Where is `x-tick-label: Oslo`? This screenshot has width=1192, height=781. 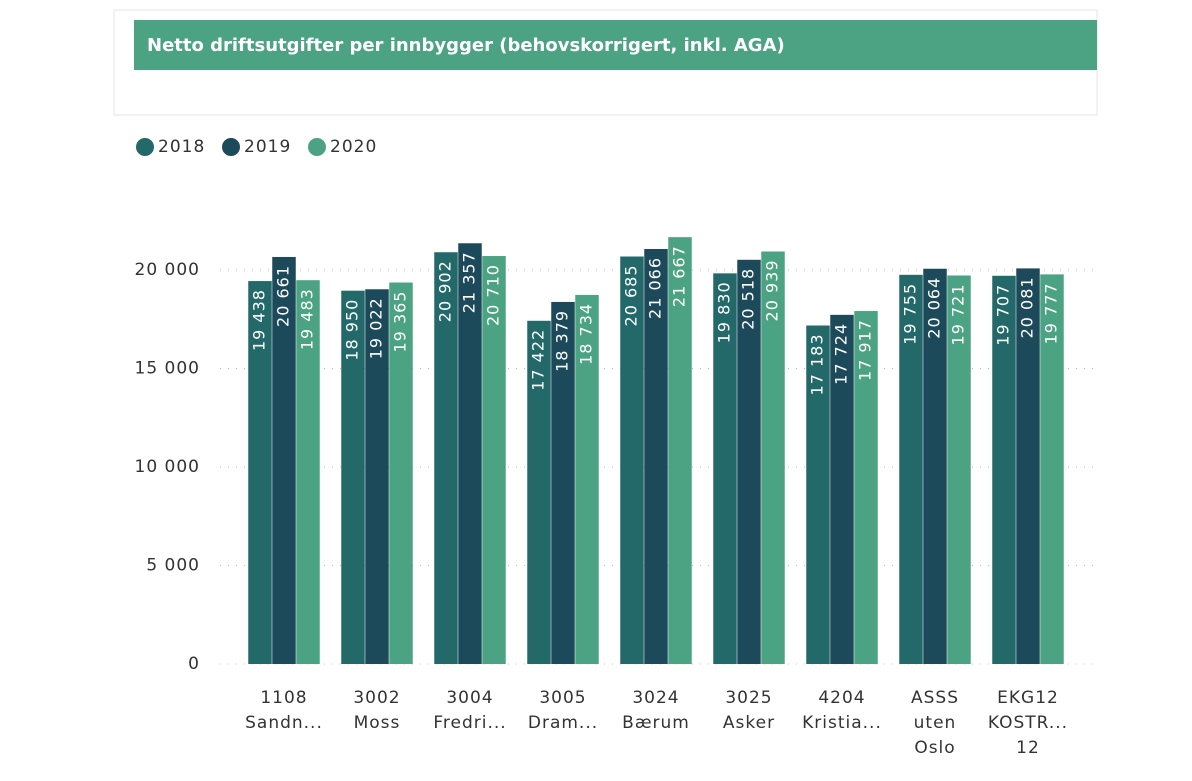 x-tick-label: Oslo is located at coordinates (934, 748).